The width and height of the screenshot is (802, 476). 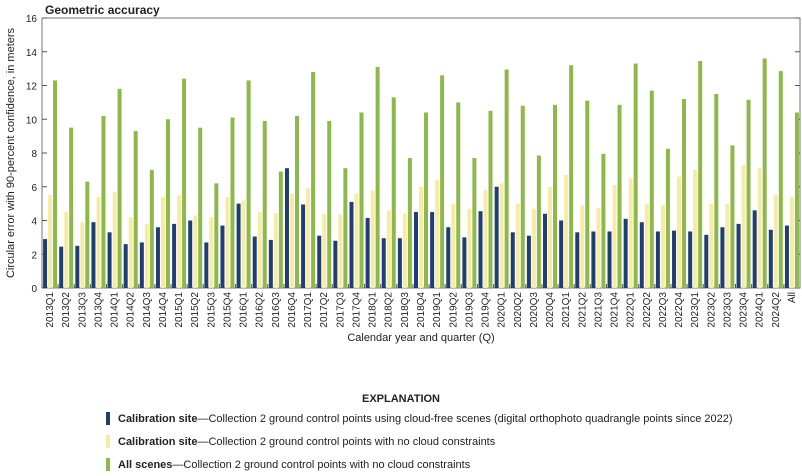 What do you see at coordinates (324, 310) in the screenshot?
I see `x-tick-label: 2017Q2` at bounding box center [324, 310].